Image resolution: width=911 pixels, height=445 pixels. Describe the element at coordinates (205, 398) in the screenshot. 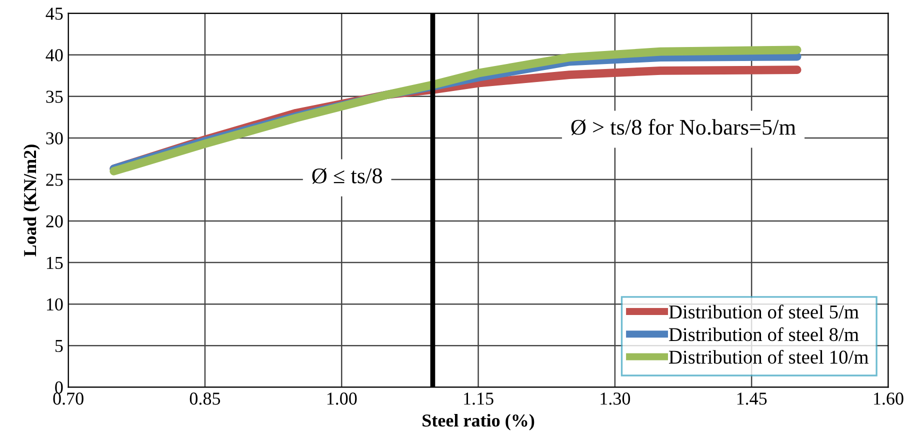

I see `x-tick-label: 0.85` at that location.